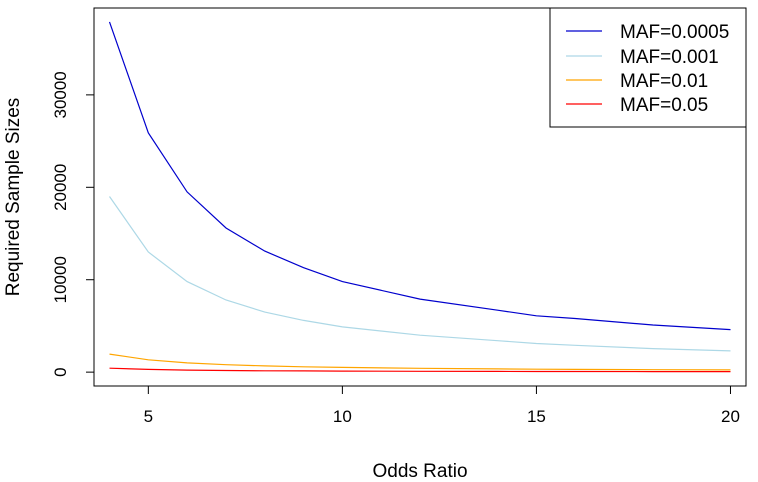  I want to click on x-axis: 5 10 15 20, so click(442, 406).